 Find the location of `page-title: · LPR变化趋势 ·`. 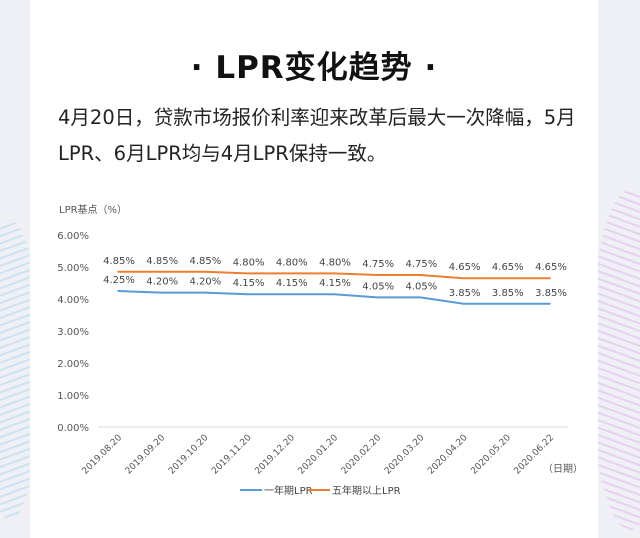

page-title: · LPR变化趋势 · is located at coordinates (314, 68).